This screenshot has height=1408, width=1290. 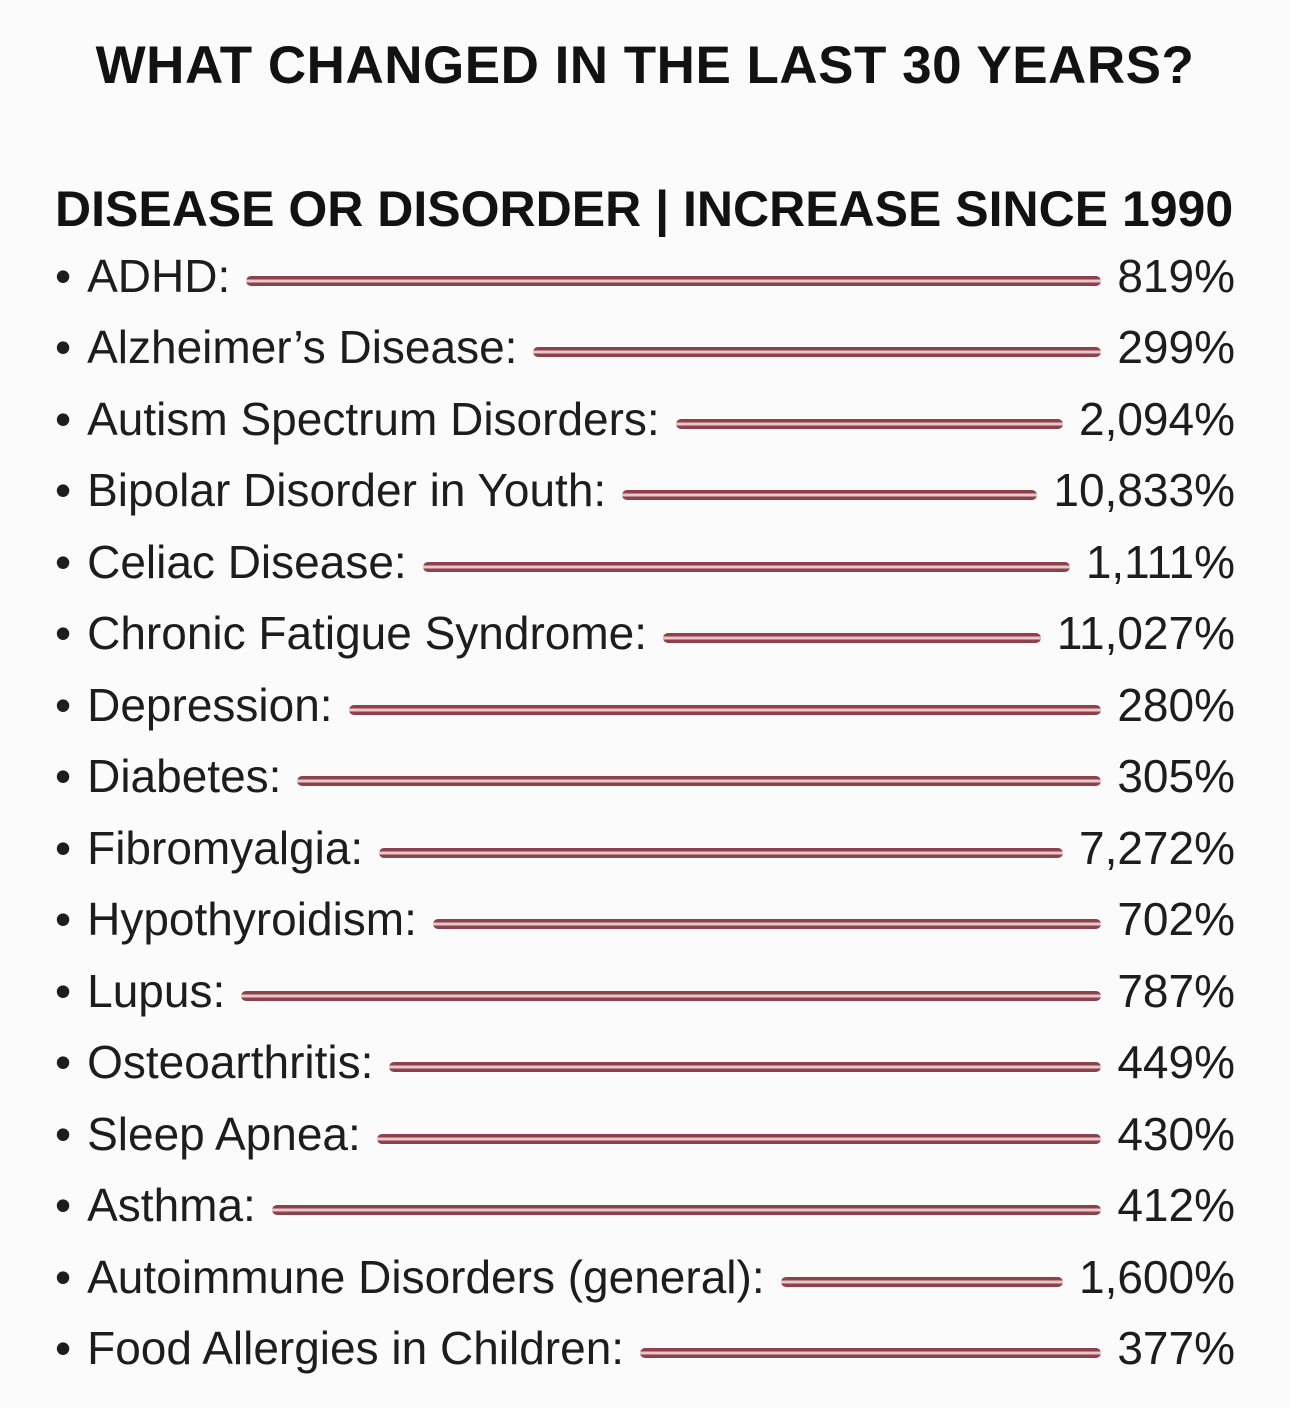 What do you see at coordinates (230, 1062) in the screenshot?
I see `disease-label: Osteoarthritis:` at bounding box center [230, 1062].